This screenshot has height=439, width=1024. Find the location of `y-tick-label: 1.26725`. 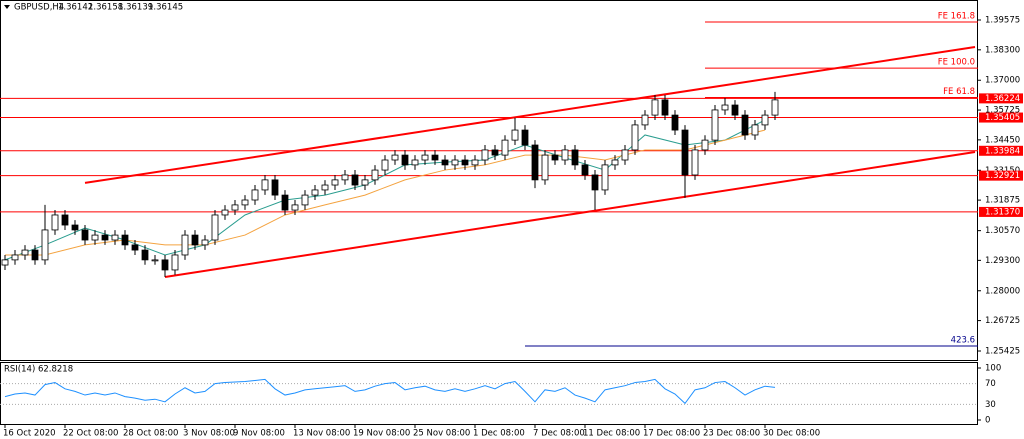

y-tick-label: 1.26725 is located at coordinates (1002, 321).